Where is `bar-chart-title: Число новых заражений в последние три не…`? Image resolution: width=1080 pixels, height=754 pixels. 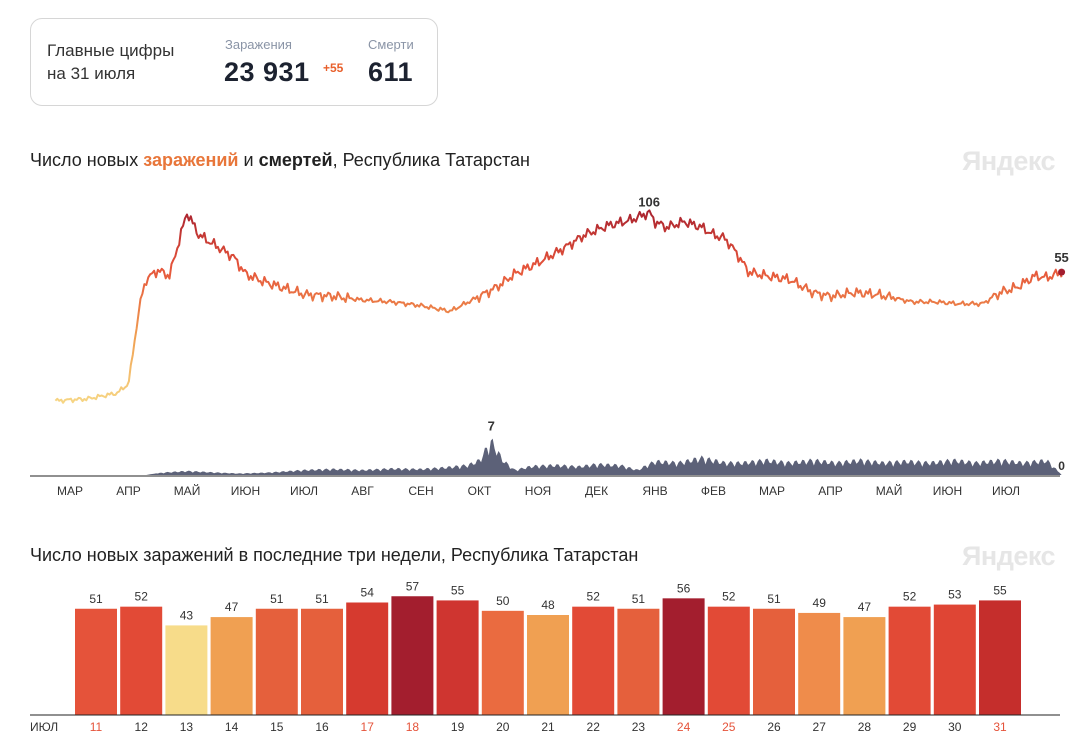
bar-chart-title: Число новых заражений в последние три не… is located at coordinates (334, 555).